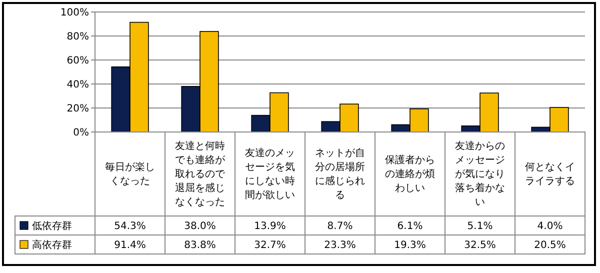 The width and height of the screenshot is (600, 273). Describe the element at coordinates (130, 226) in the screenshot. I see `data-label: 54.3%` at that location.